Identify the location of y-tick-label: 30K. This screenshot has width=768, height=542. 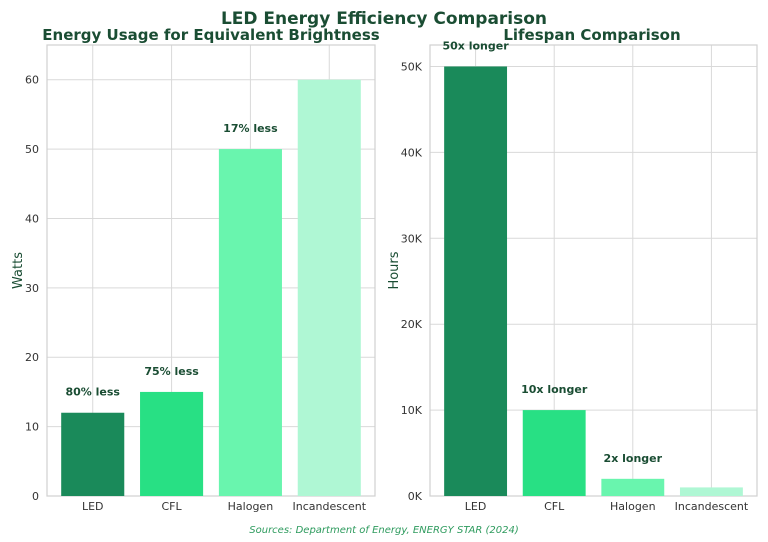
(412, 238).